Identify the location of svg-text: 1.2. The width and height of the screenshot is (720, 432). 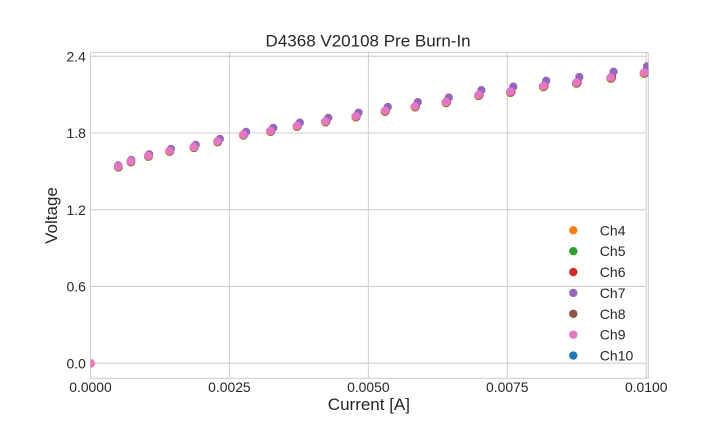
(76, 210).